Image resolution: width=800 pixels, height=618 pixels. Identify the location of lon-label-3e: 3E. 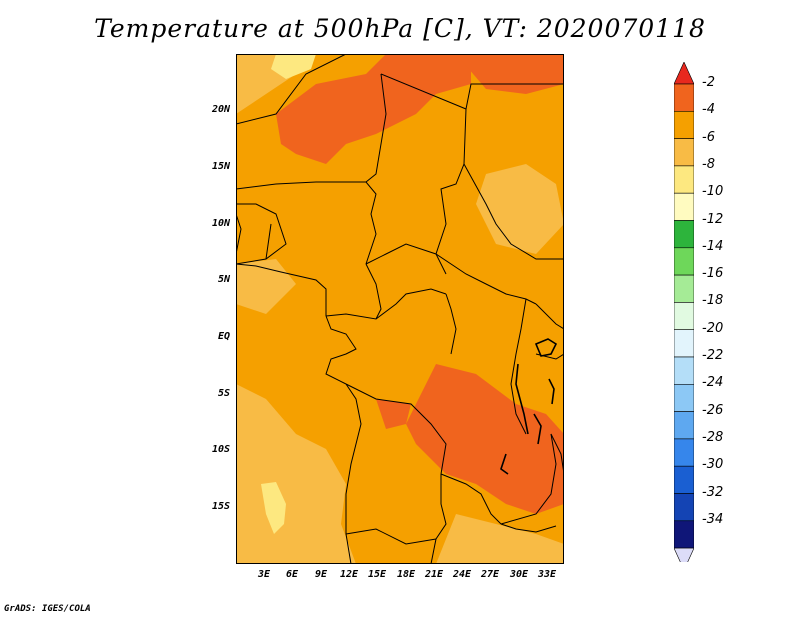
(264, 574).